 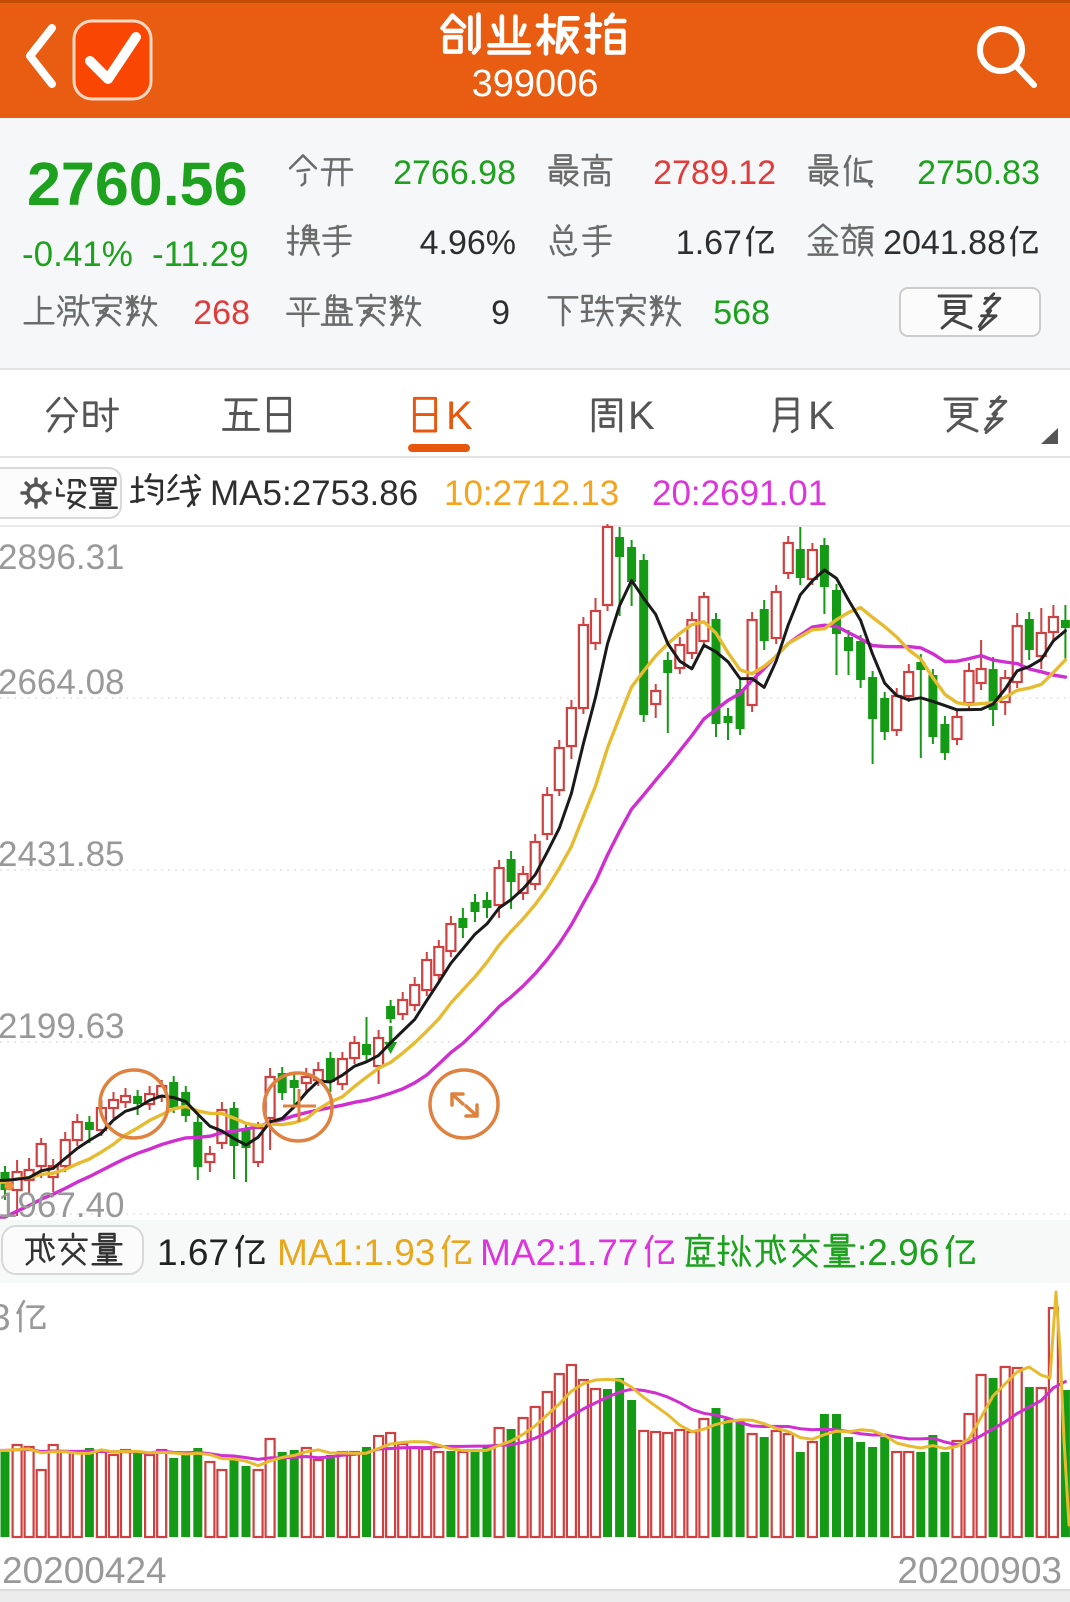 I want to click on svg-text: 2896.31, so click(x=62, y=557).